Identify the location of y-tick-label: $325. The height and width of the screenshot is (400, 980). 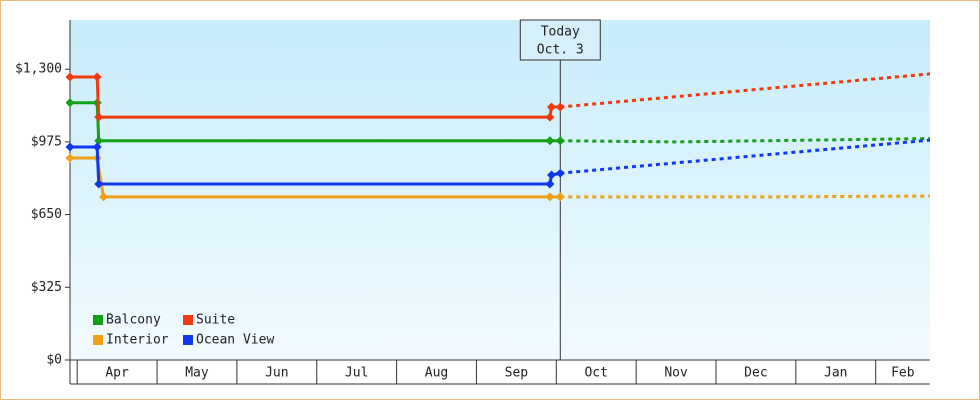
(46, 287).